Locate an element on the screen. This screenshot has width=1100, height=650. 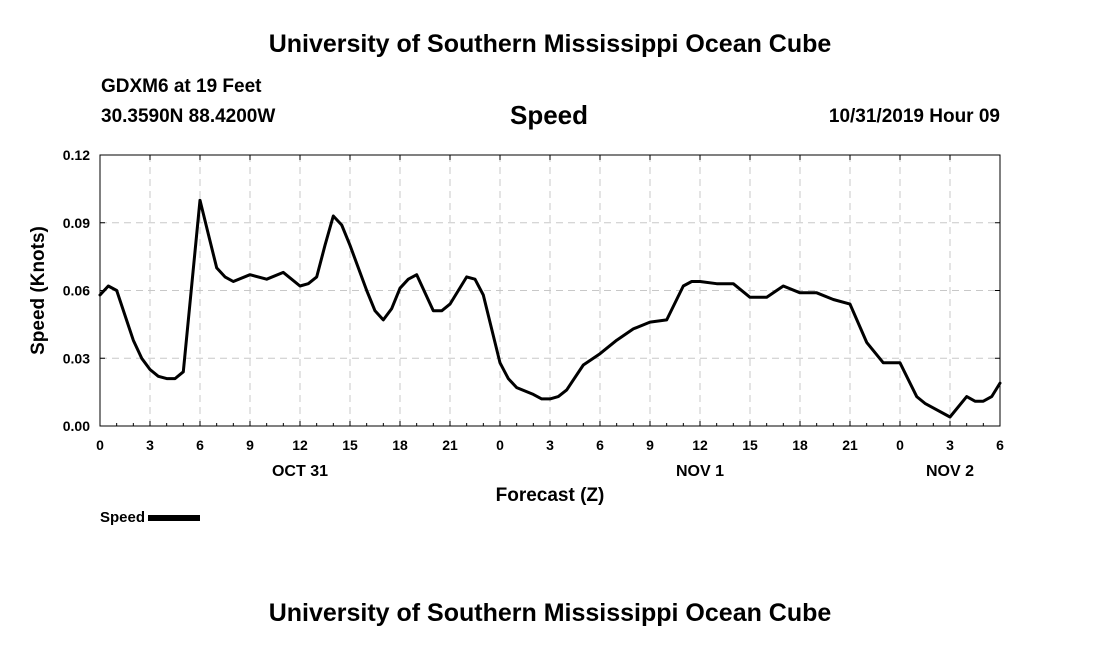
y-tick-label: 0.00 is located at coordinates (76, 426).